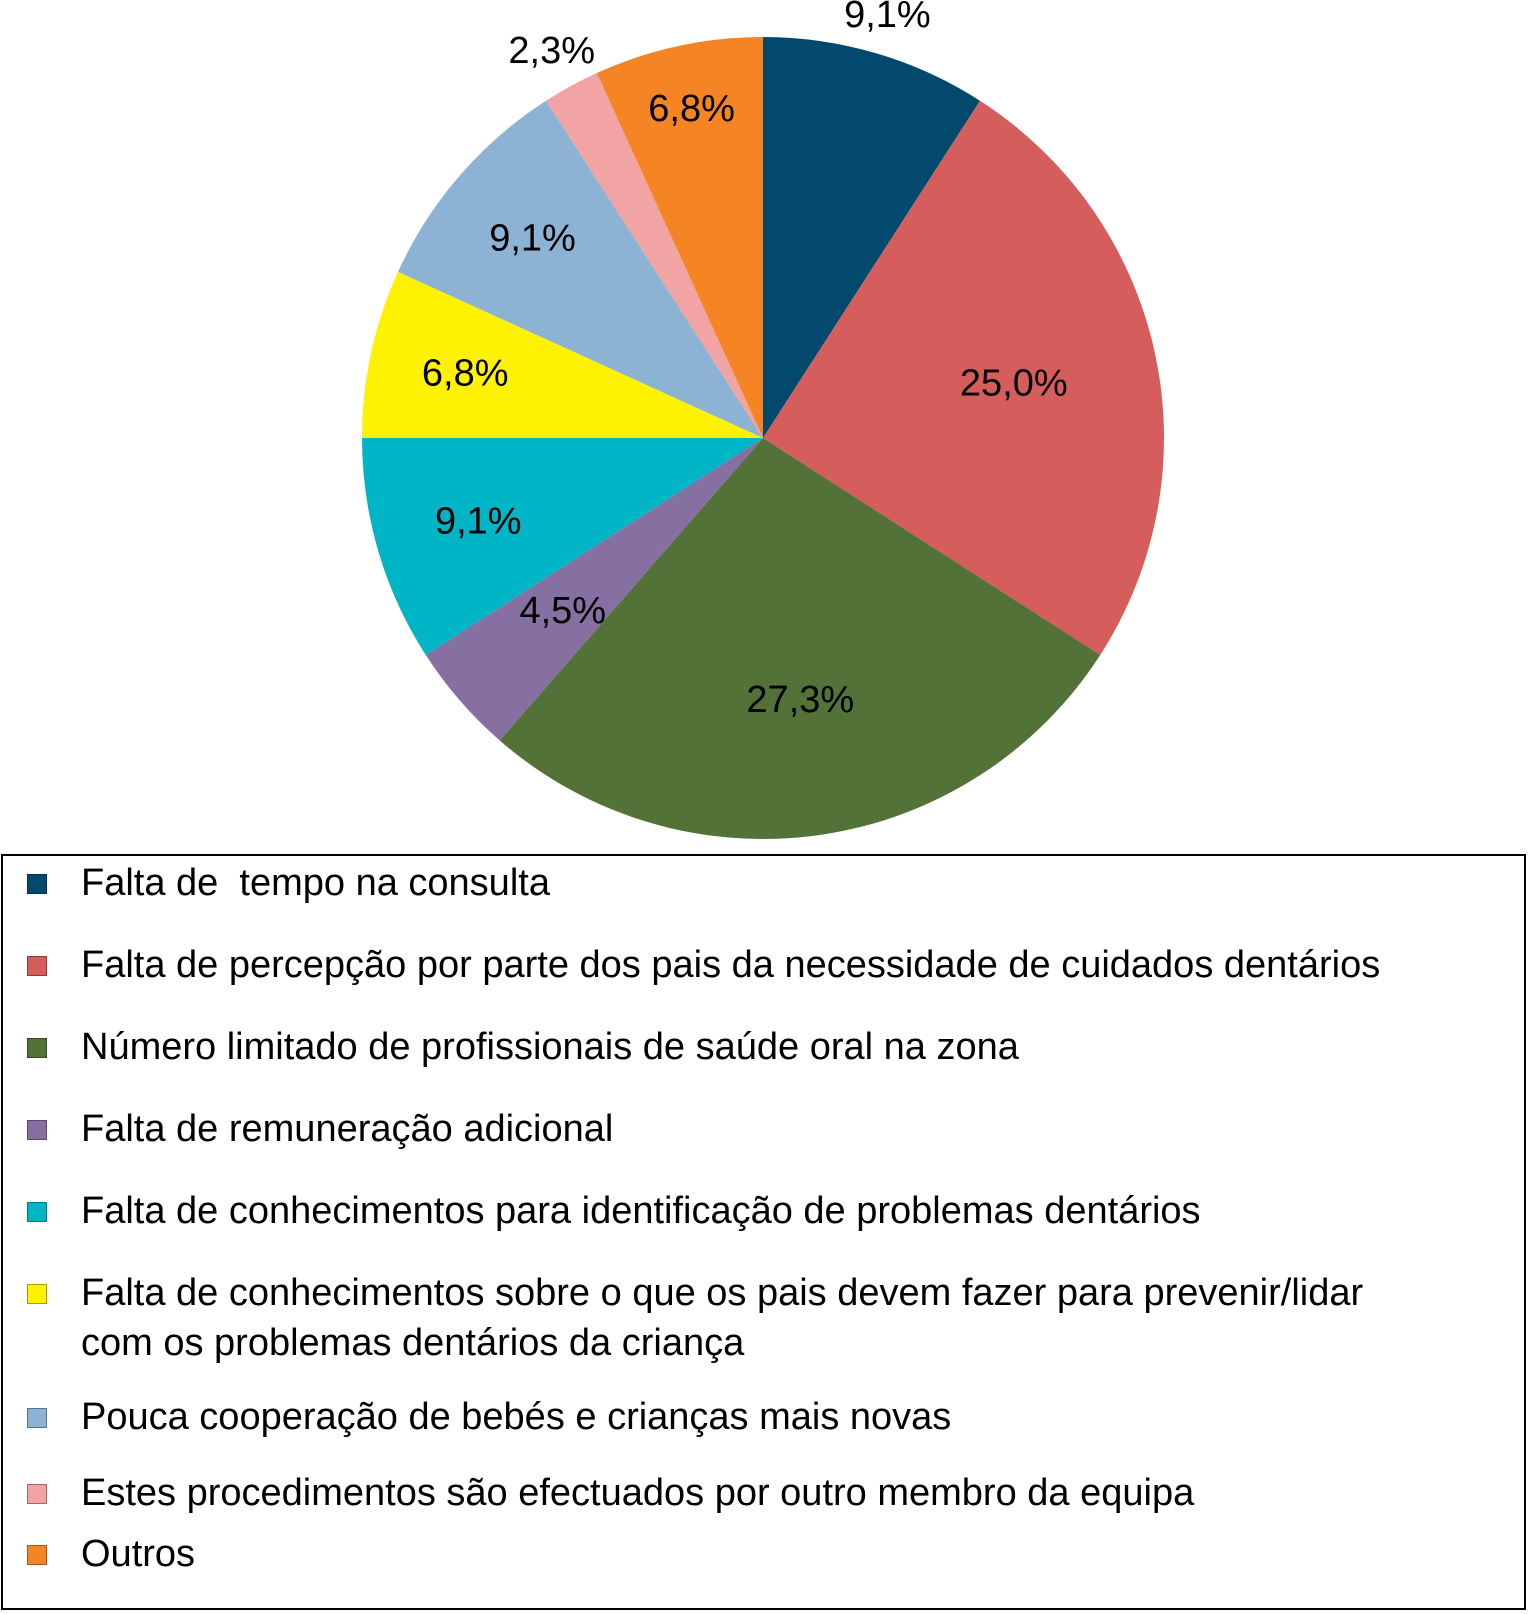 This screenshot has height=1614, width=1531. I want to click on slice-value-label: 4,5%, so click(562, 611).